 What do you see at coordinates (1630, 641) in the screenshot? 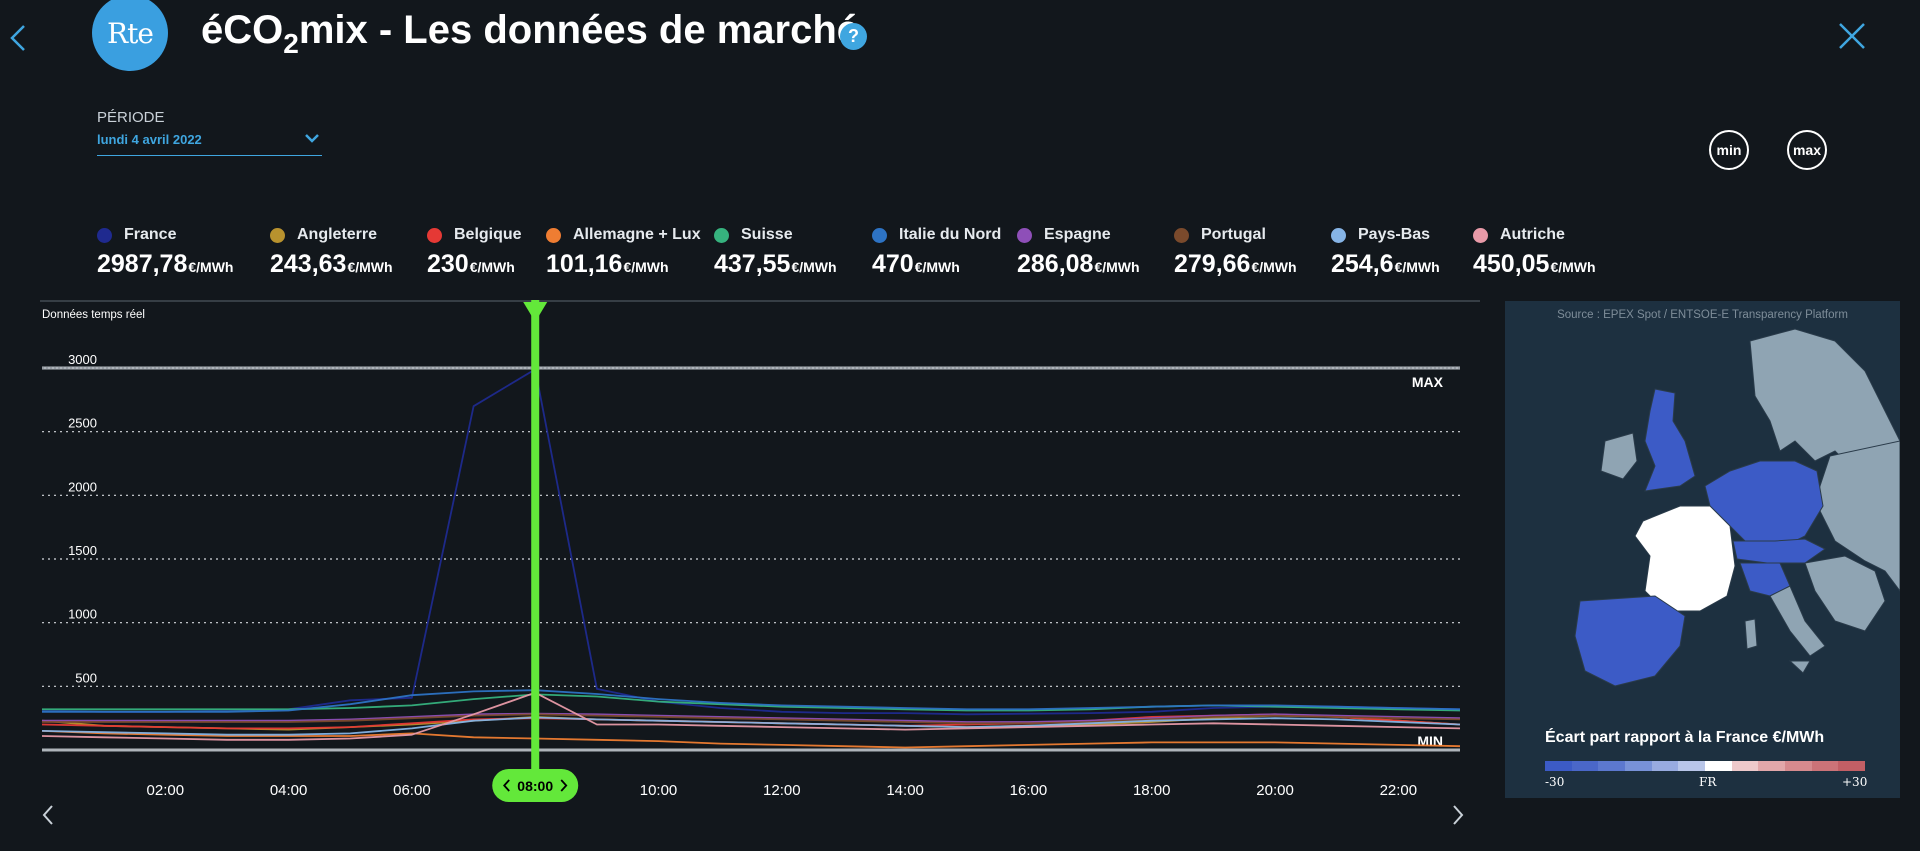
I see `map-region-iberia` at bounding box center [1630, 641].